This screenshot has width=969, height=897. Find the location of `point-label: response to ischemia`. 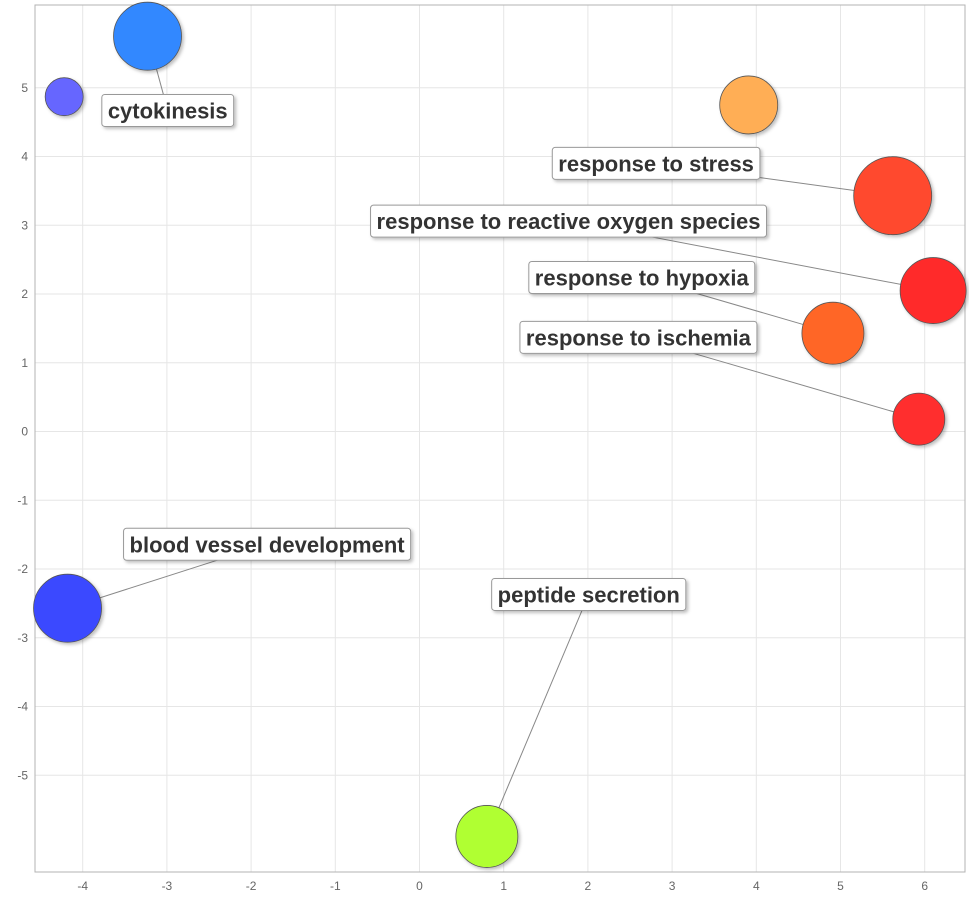

point-label: response to ischemia is located at coordinates (638, 337).